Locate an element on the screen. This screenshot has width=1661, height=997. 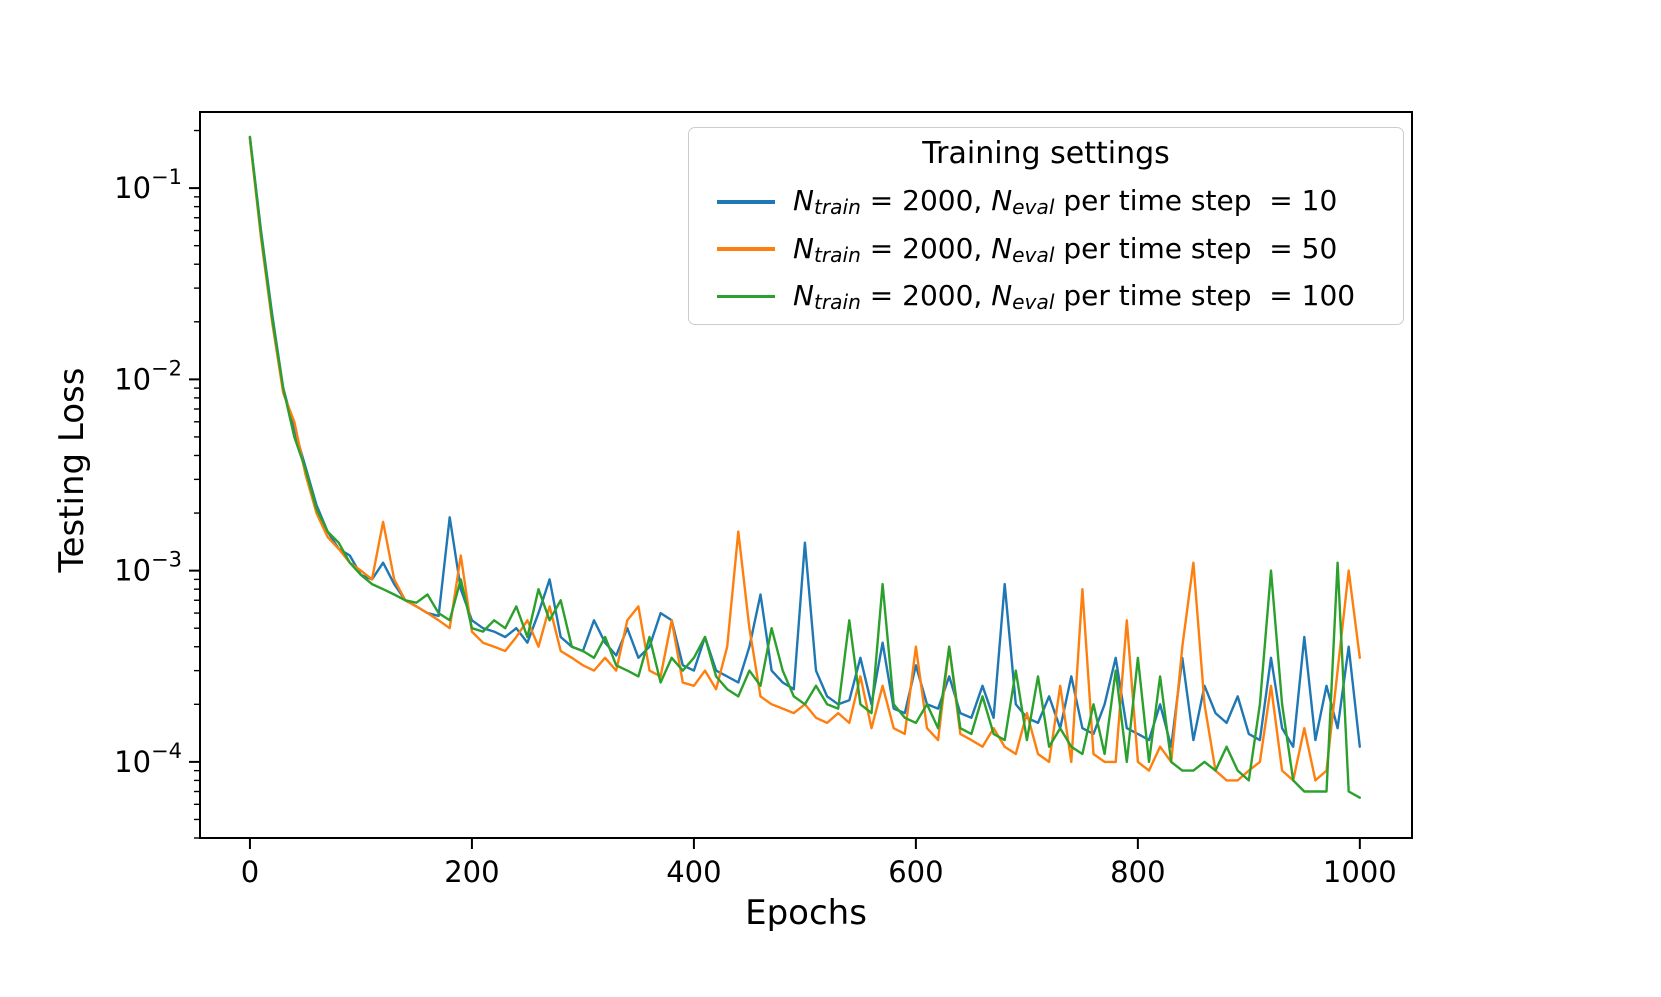
legend-label-series-3: Ntrain = 2000, Neval per time step = 100 is located at coordinates (1074, 296).